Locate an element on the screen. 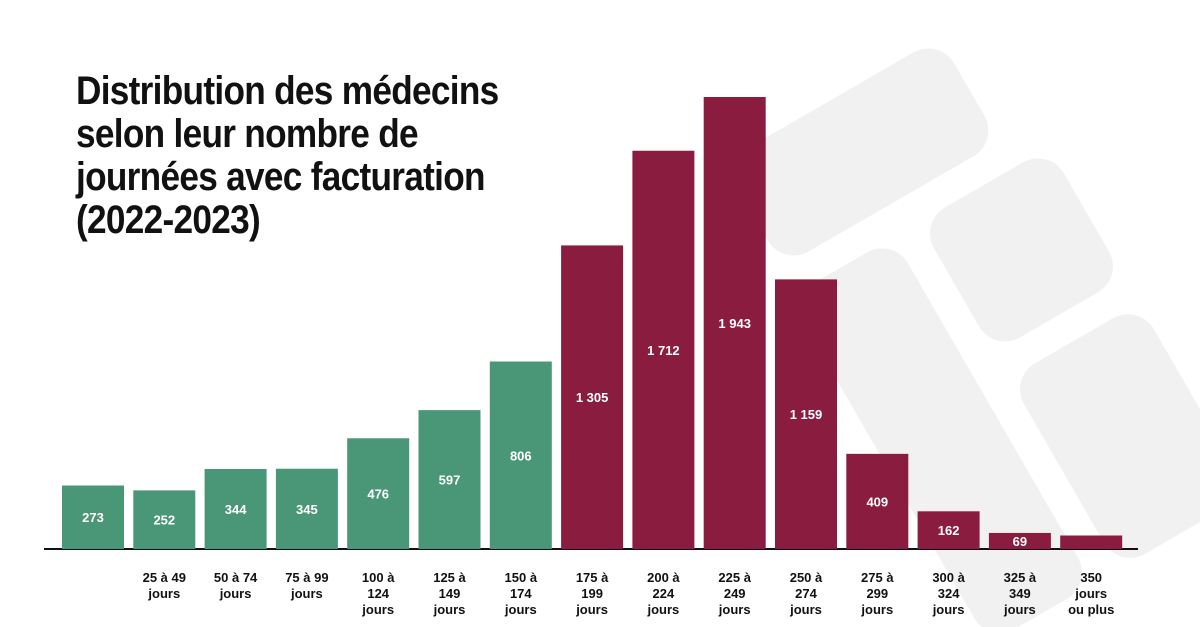  category-label: 200 à is located at coordinates (663, 577).